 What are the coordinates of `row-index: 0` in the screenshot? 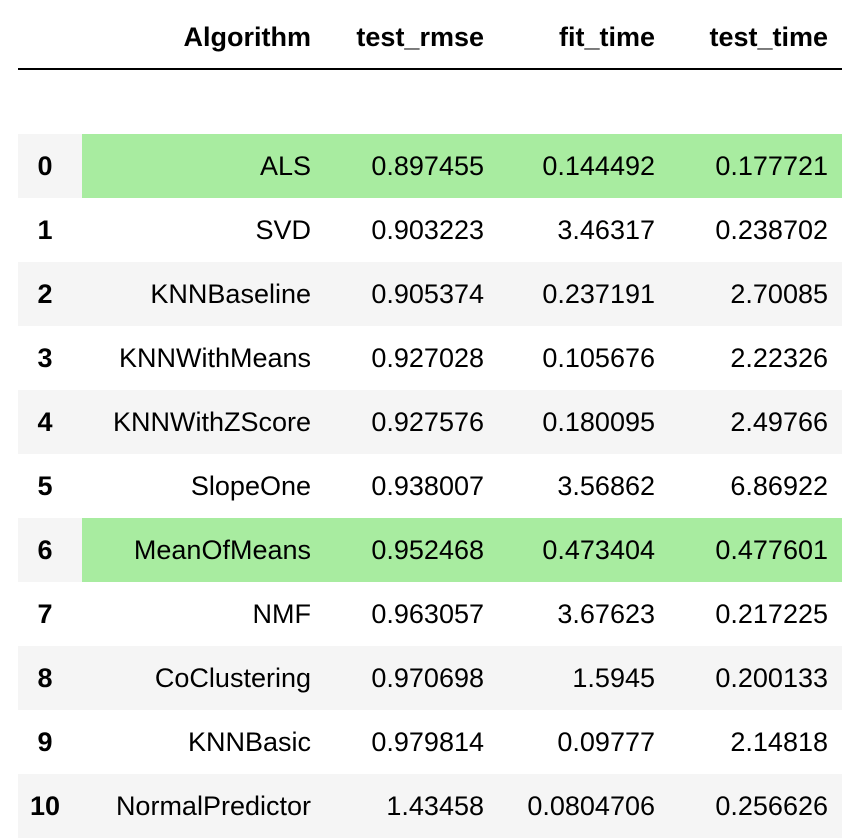 It's located at (50, 166).